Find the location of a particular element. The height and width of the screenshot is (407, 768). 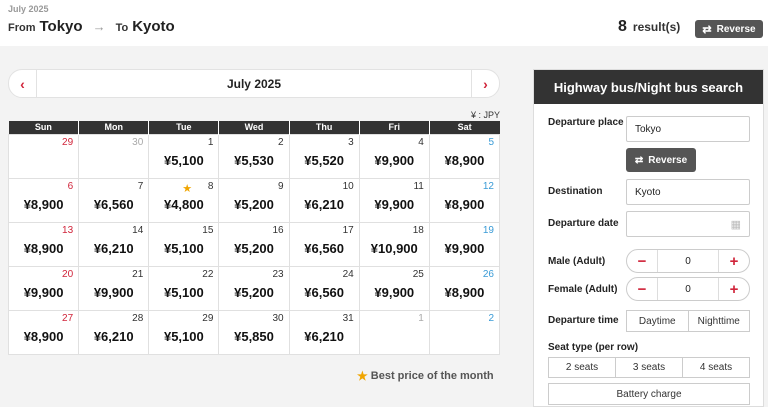

calendar-day-cell: 30 ¥5,850 is located at coordinates (254, 332).